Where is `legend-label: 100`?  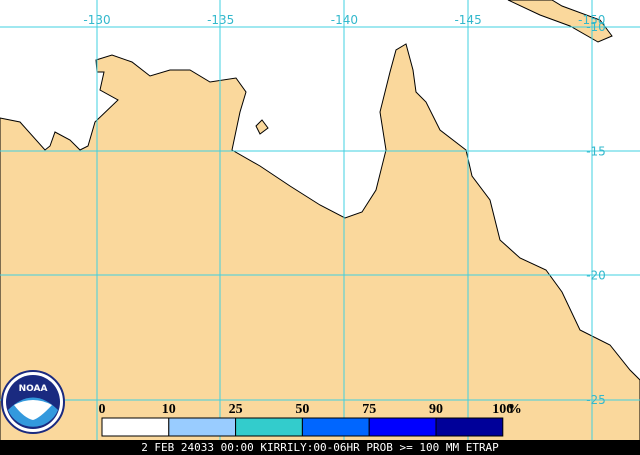
legend-label: 100 is located at coordinates (502, 409).